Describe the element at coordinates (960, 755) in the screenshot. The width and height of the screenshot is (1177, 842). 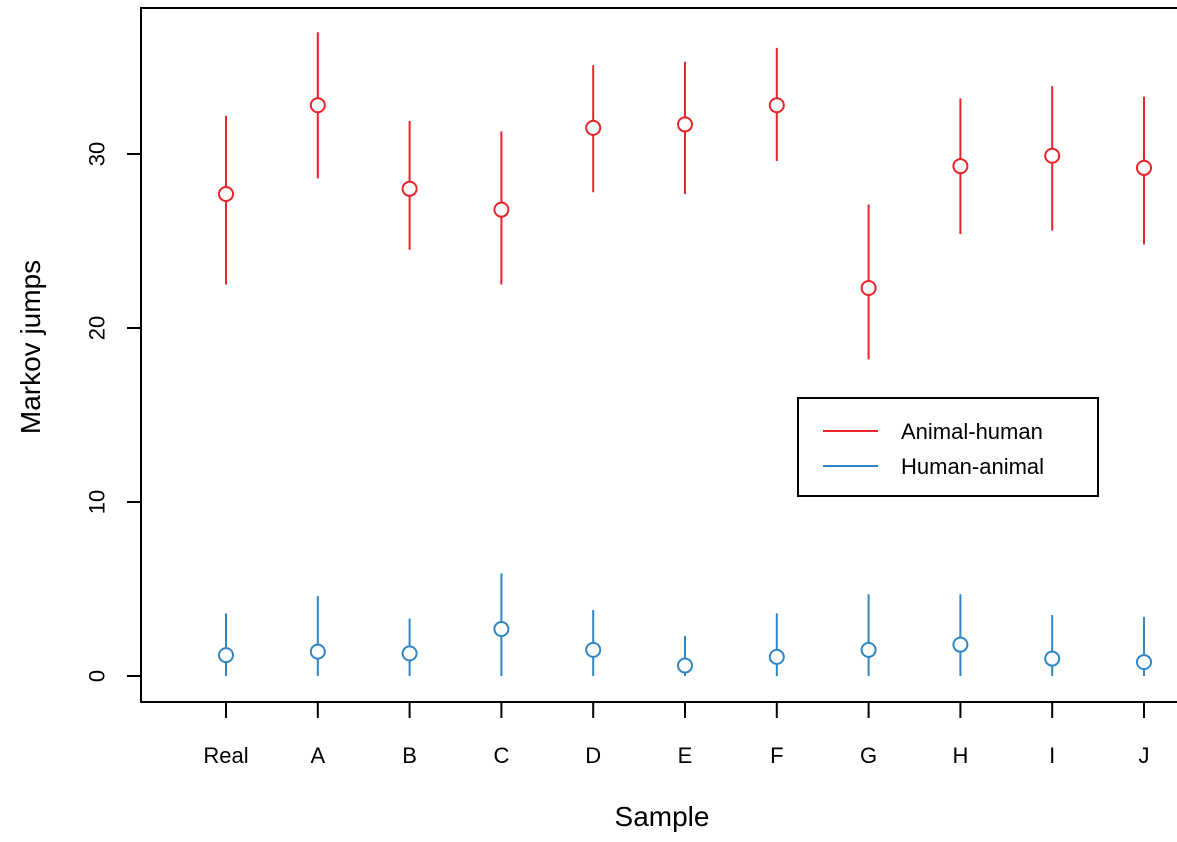
I see `x-tick-label: H` at that location.